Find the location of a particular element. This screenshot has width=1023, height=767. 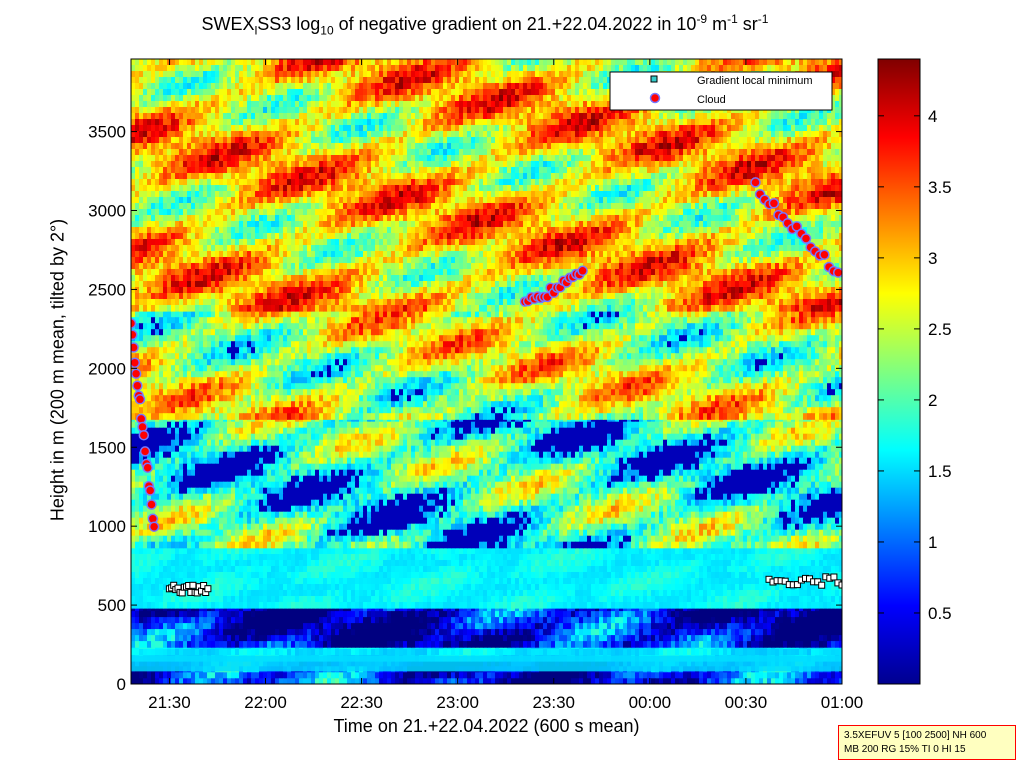

colorbar-tick-label: 2 is located at coordinates (932, 400).